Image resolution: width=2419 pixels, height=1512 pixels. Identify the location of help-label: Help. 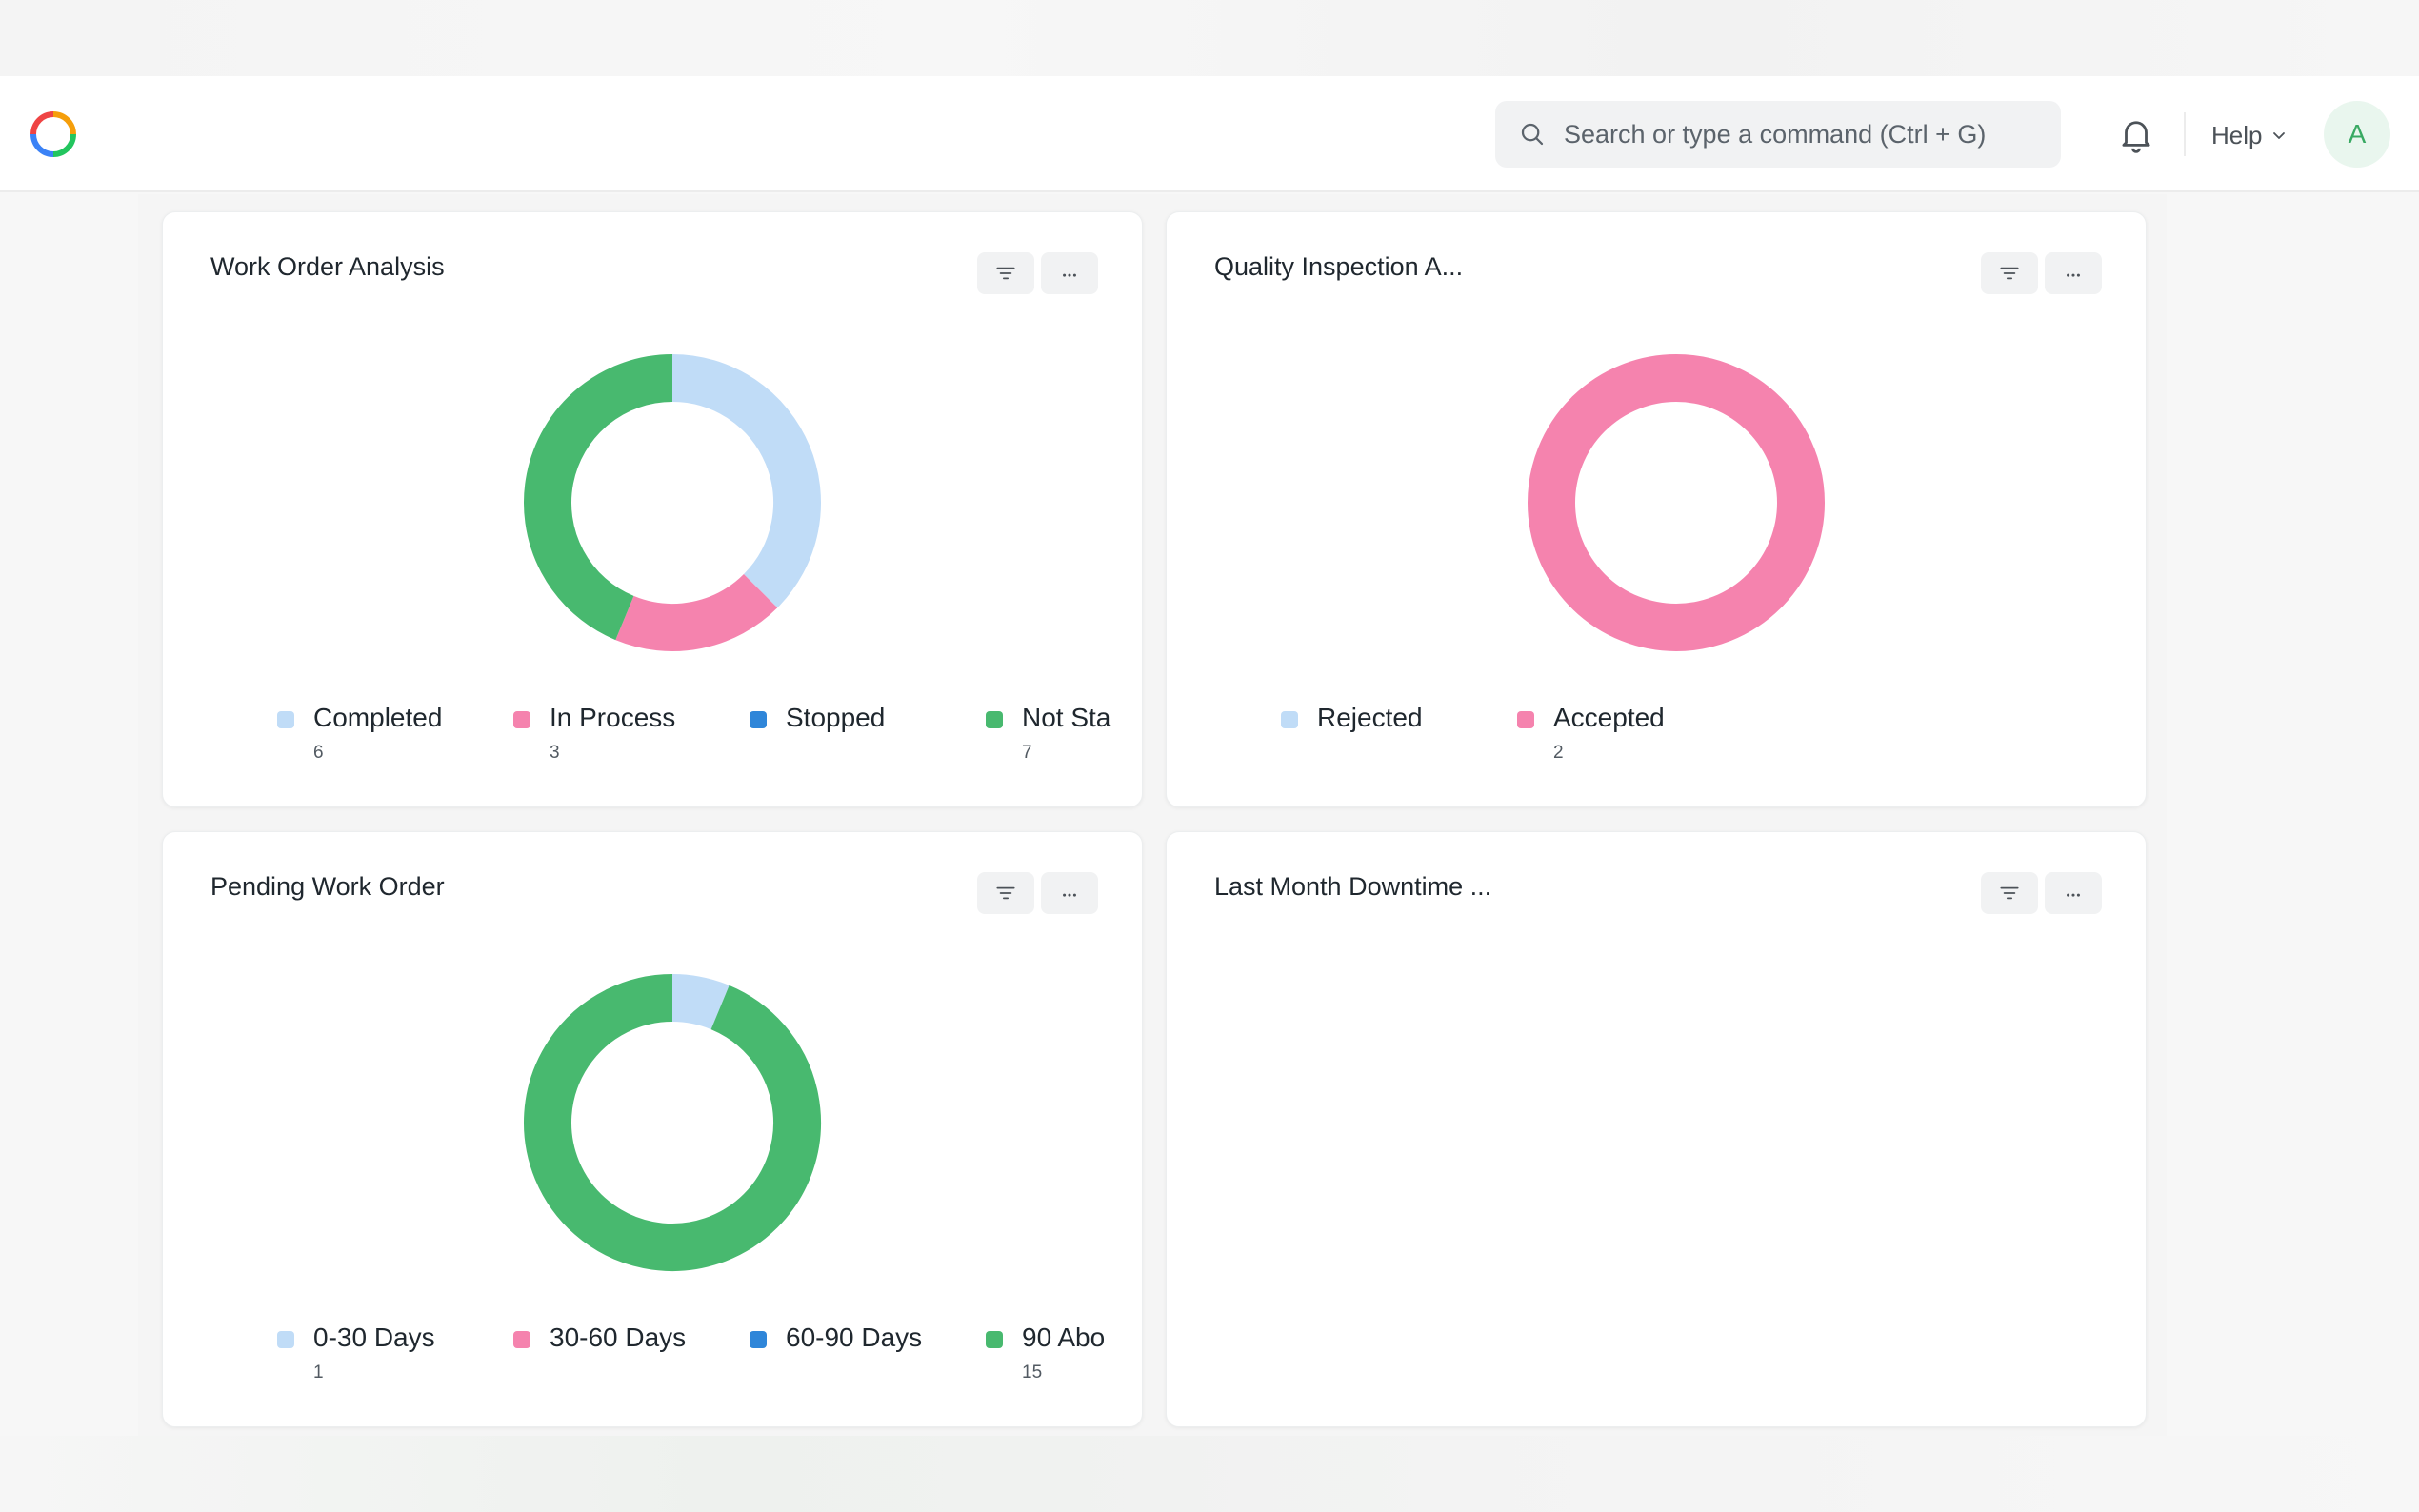
(2237, 134).